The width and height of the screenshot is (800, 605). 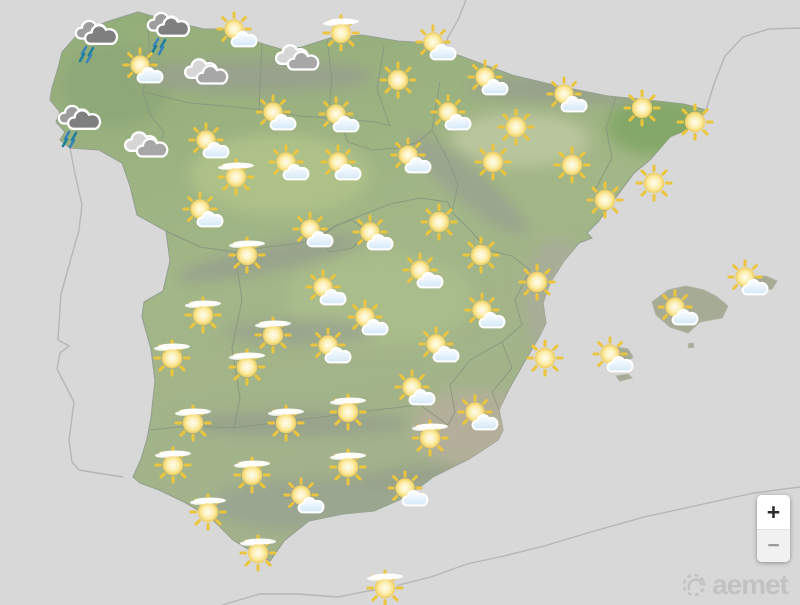 I want to click on mallorca-island, so click(x=690, y=309).